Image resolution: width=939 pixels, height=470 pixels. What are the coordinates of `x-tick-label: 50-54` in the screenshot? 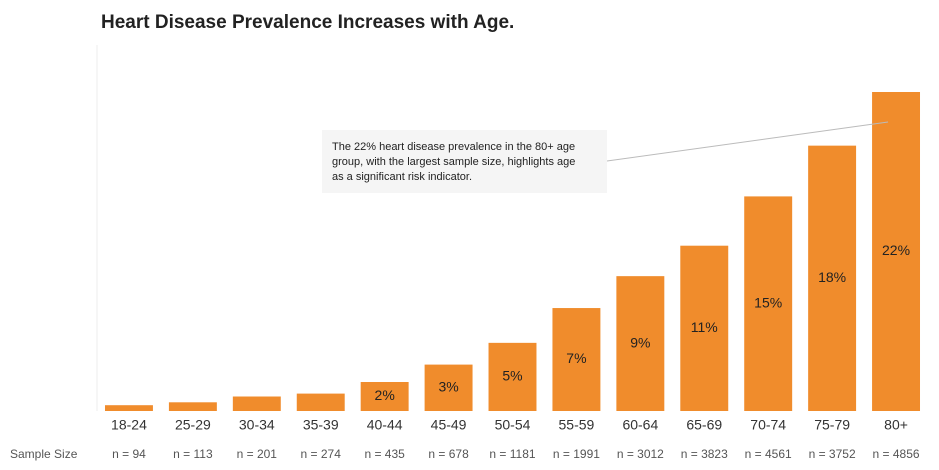 It's located at (513, 425).